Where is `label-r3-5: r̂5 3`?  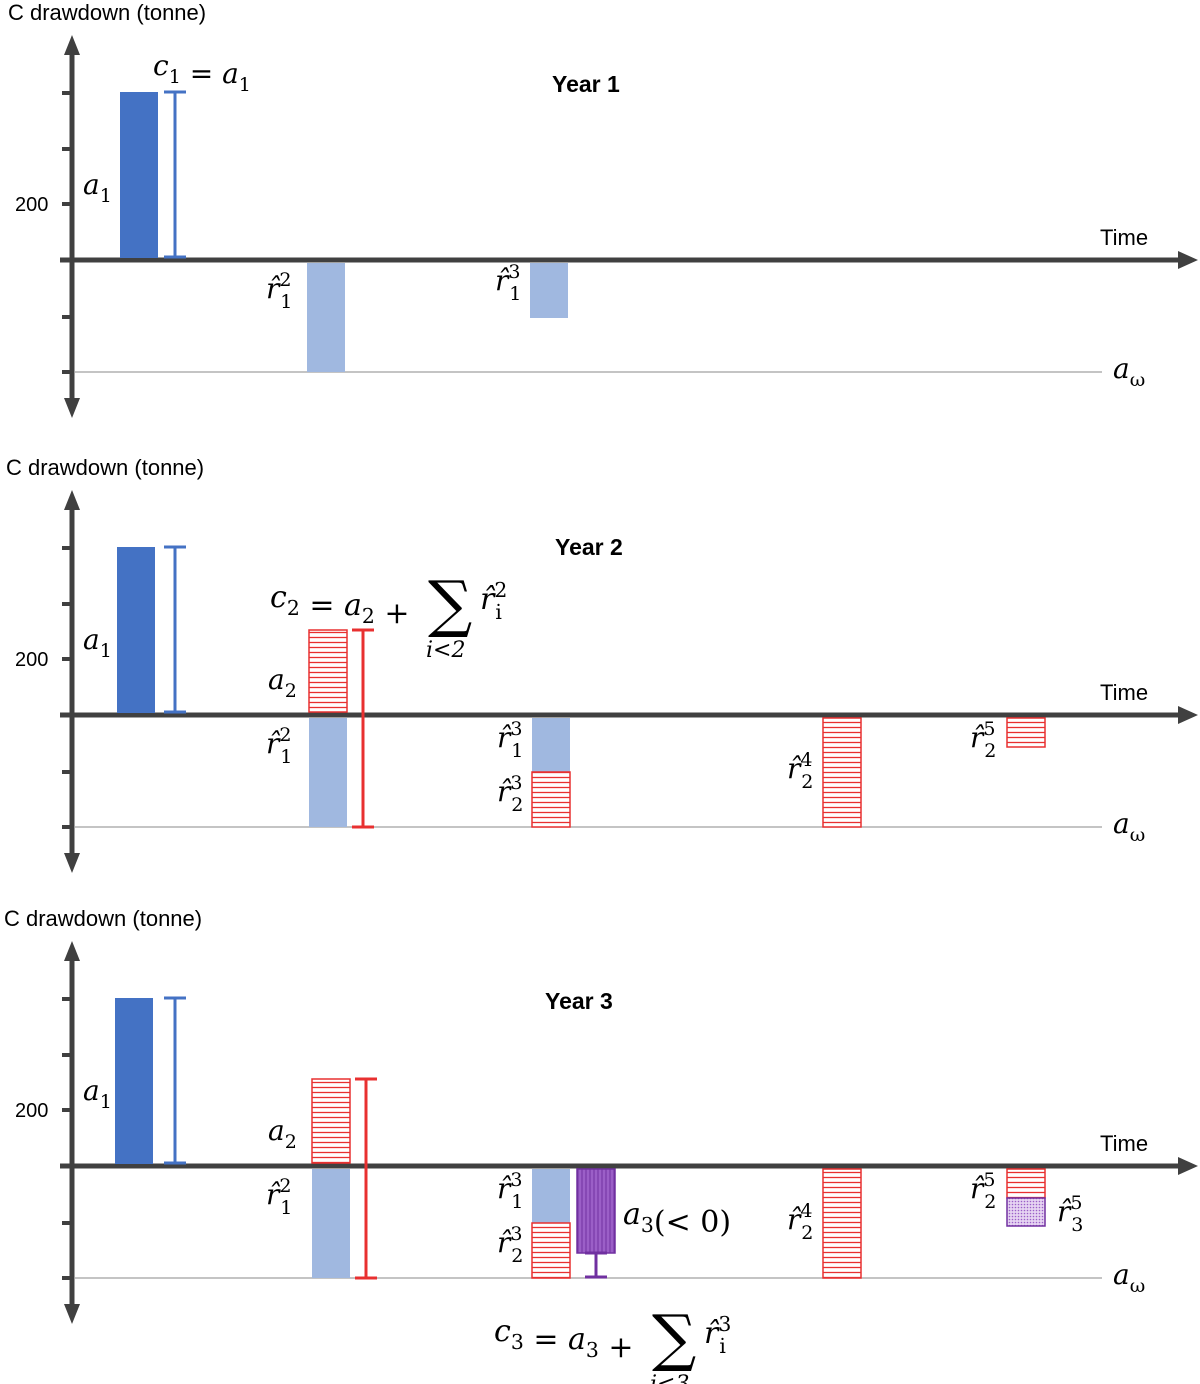 label-r3-5: r̂5 3 is located at coordinates (1070, 1214).